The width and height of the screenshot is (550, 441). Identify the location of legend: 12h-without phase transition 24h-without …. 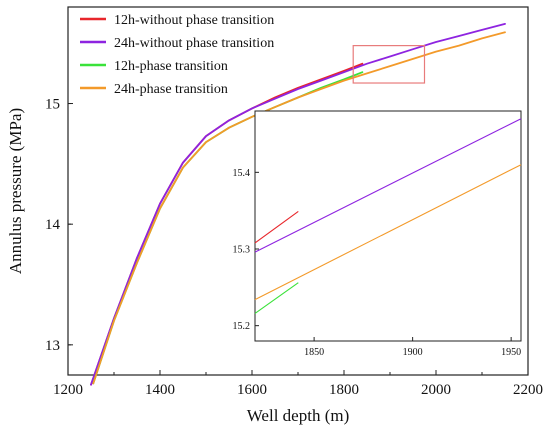
(177, 55).